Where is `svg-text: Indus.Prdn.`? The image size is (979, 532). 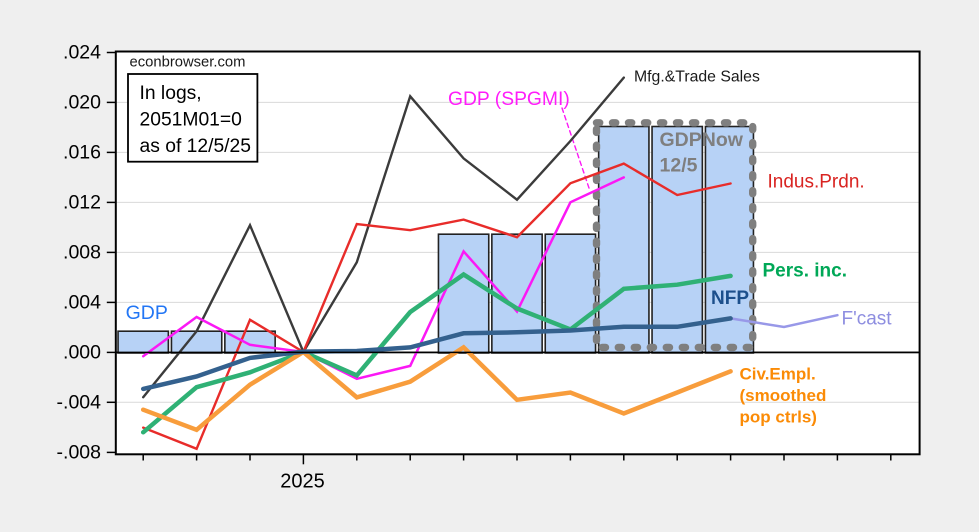 svg-text: Indus.Prdn. is located at coordinates (816, 182).